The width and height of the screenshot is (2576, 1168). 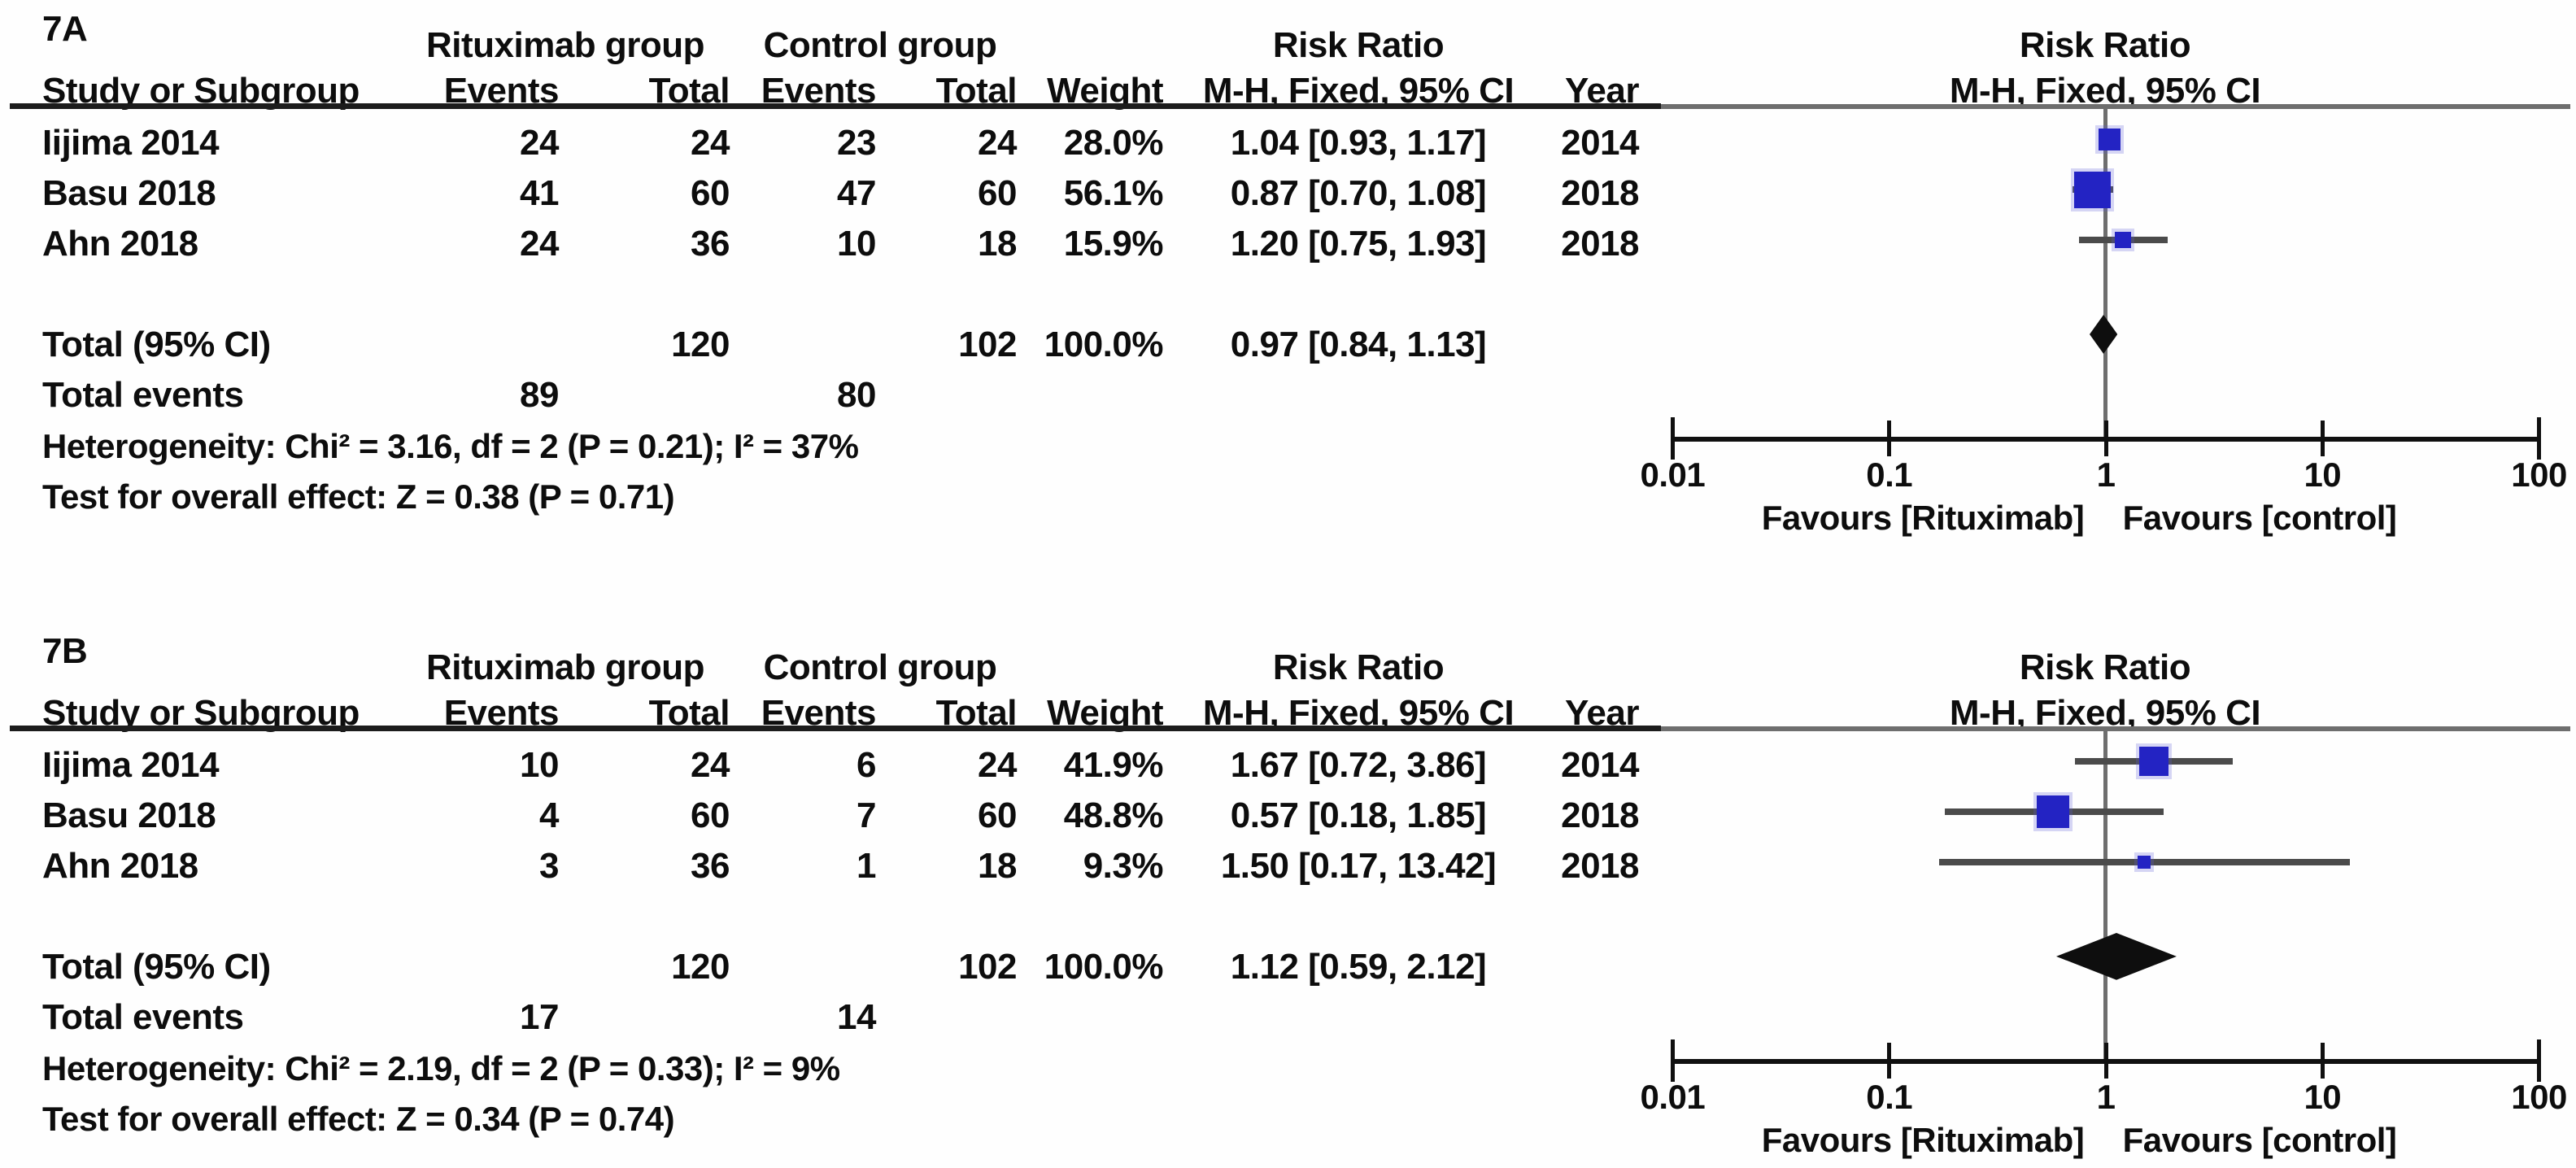 What do you see at coordinates (539, 765) in the screenshot?
I see `events1-cell: 10` at bounding box center [539, 765].